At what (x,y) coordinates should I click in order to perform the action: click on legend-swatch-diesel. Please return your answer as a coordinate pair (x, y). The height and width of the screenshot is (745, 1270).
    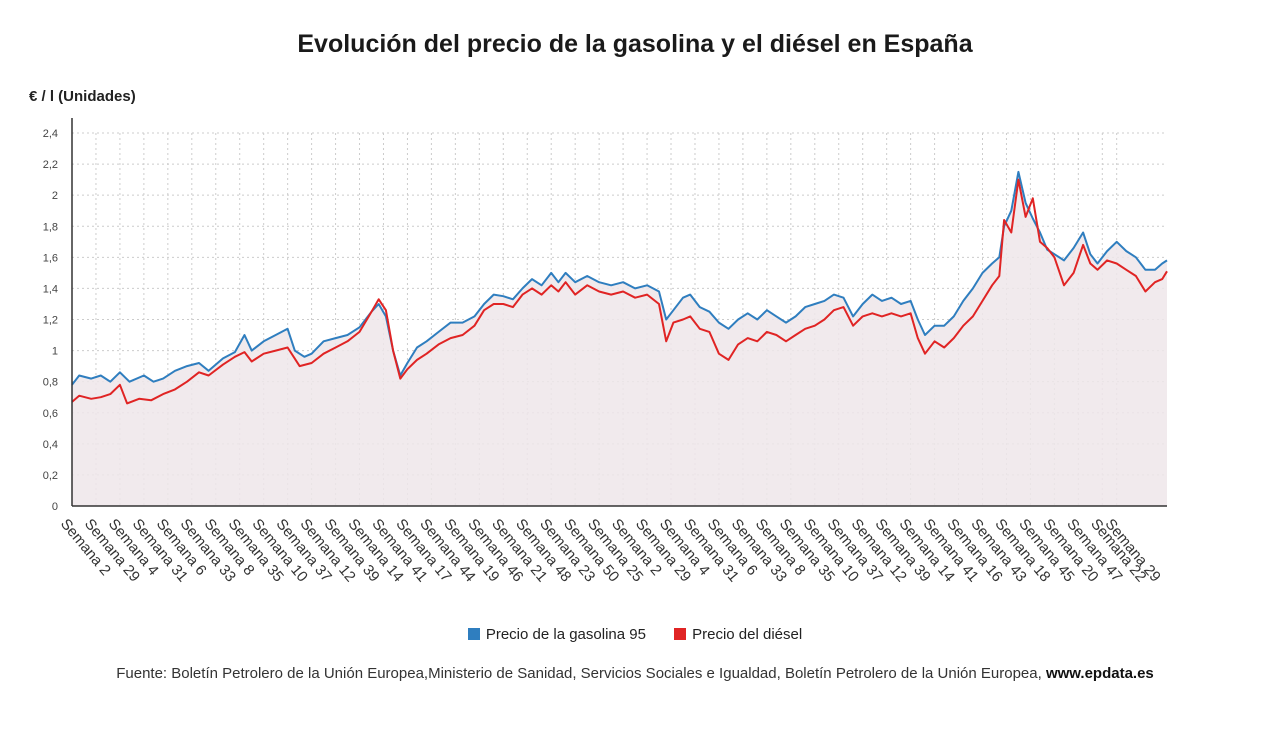
    Looking at the image, I should click on (680, 634).